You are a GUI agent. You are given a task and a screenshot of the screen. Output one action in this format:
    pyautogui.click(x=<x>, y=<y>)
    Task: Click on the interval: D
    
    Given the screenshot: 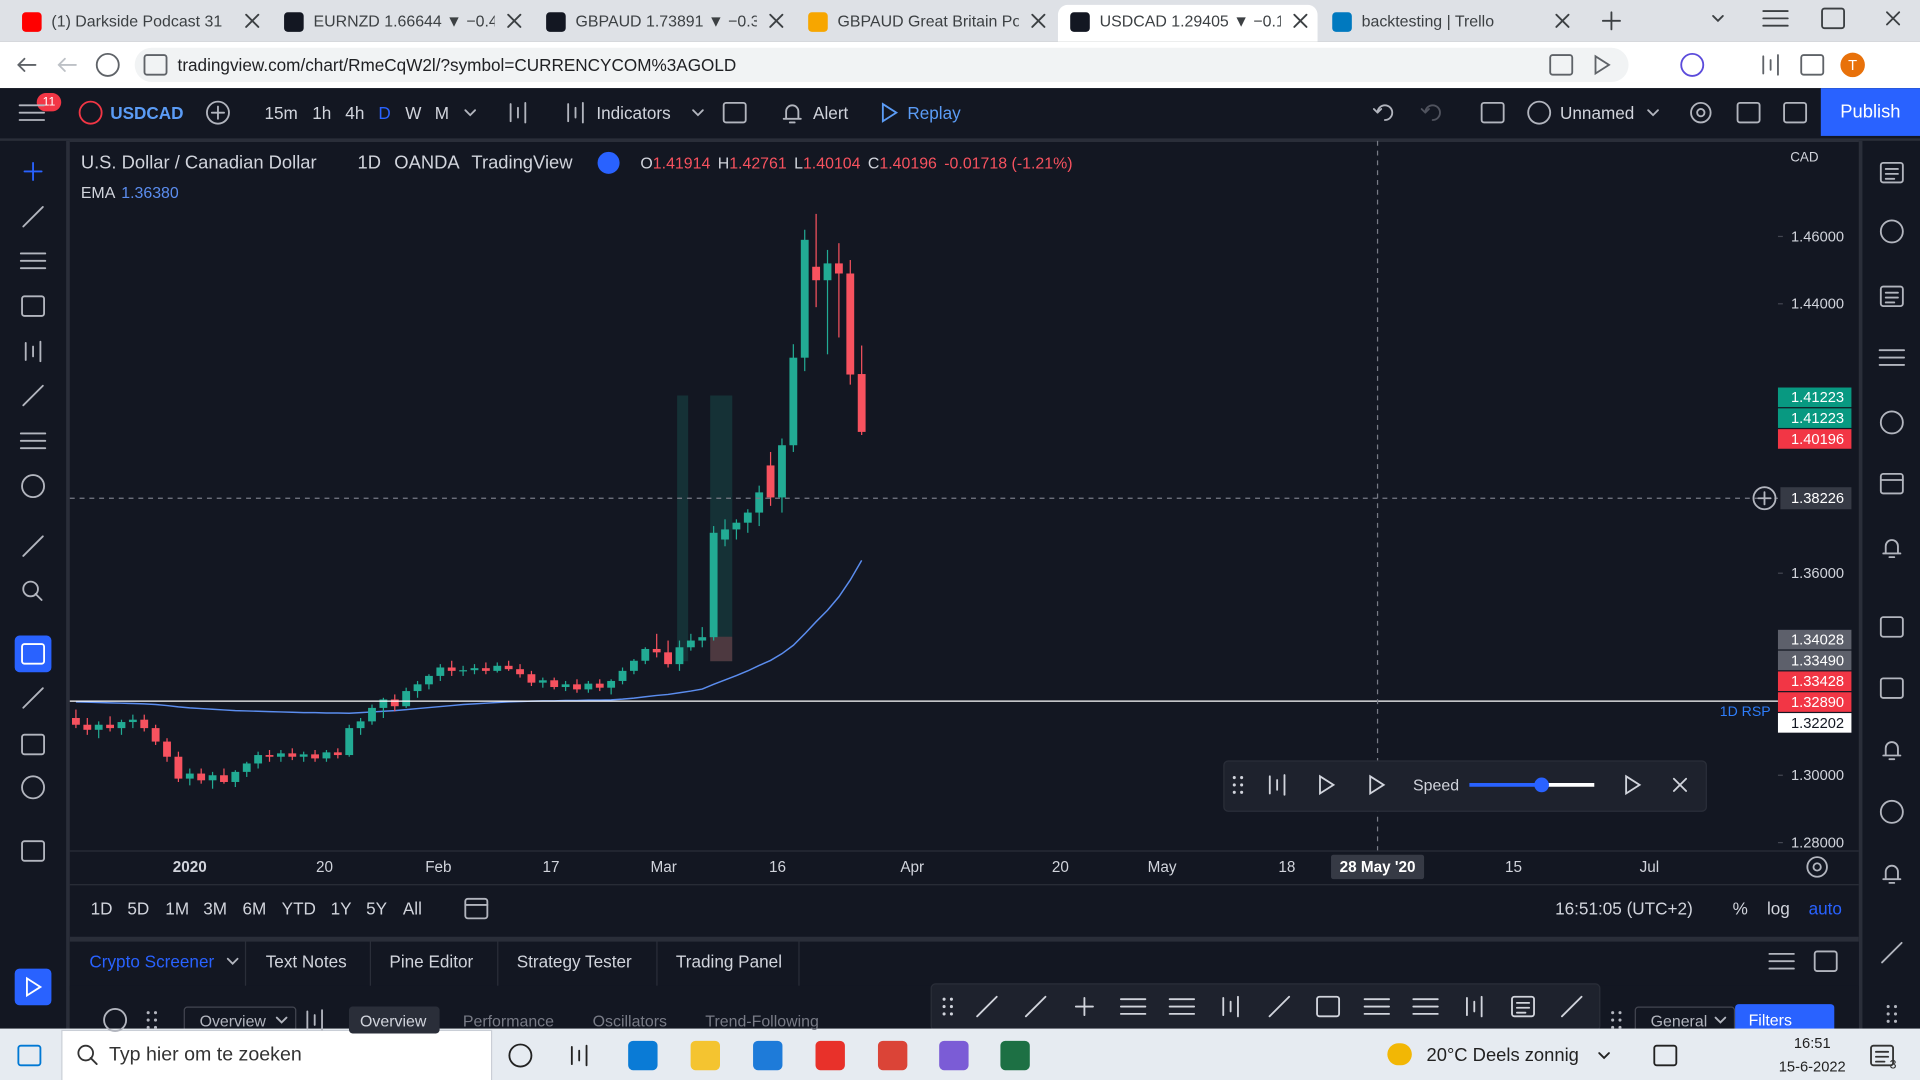 What is the action you would take?
    pyautogui.click(x=384, y=112)
    